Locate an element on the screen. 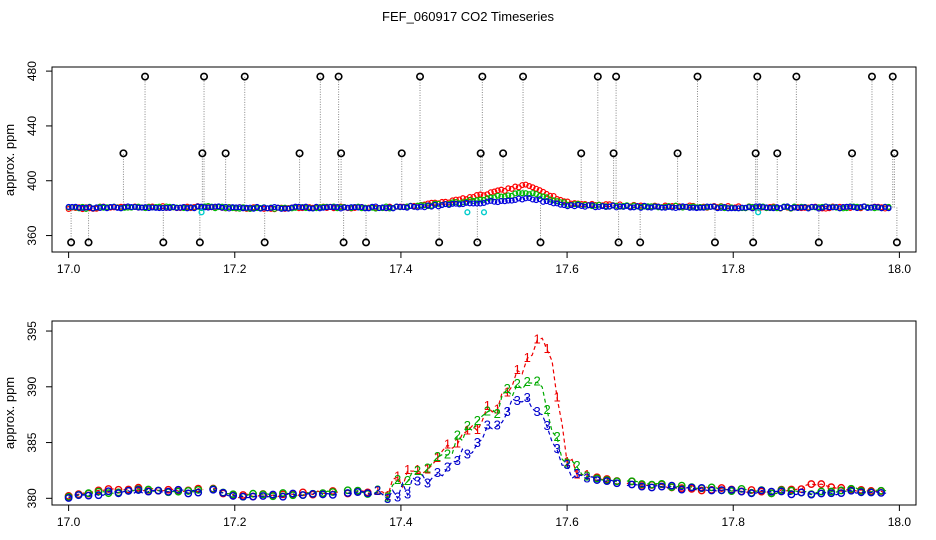  bottom-x-tick-label: 17.6 is located at coordinates (567, 522).